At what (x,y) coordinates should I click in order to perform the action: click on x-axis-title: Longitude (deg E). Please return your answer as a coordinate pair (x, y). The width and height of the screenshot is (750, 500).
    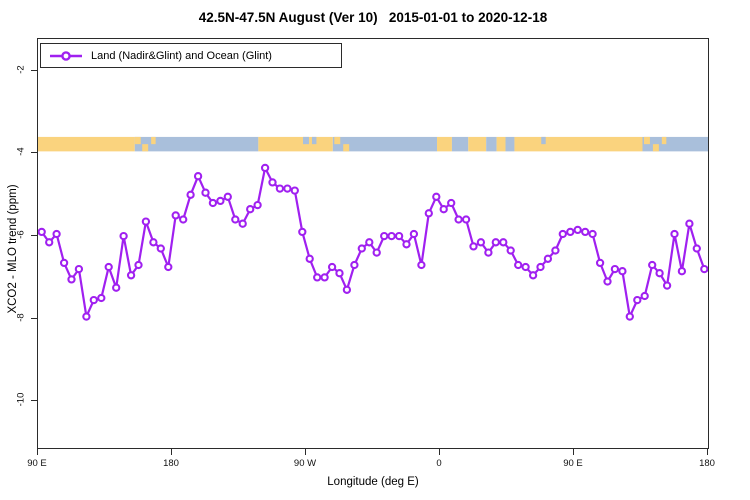
    Looking at the image, I should click on (373, 482).